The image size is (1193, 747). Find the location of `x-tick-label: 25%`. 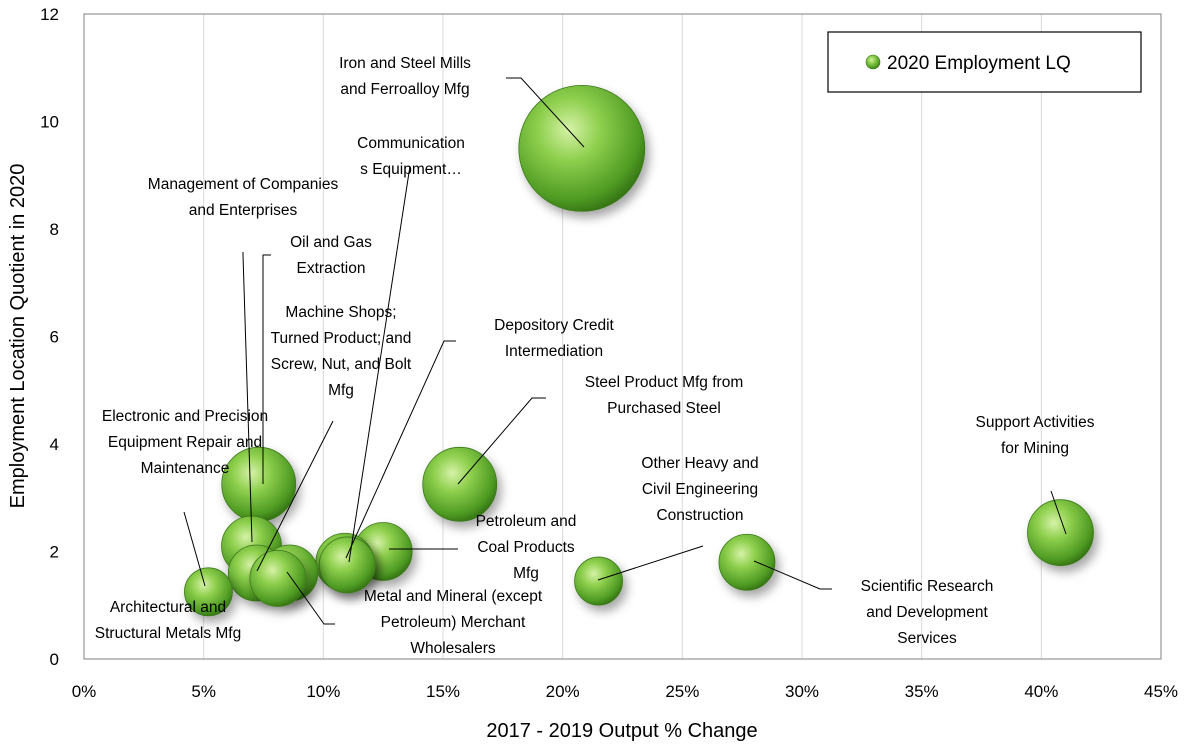

x-tick-label: 25% is located at coordinates (682, 691).